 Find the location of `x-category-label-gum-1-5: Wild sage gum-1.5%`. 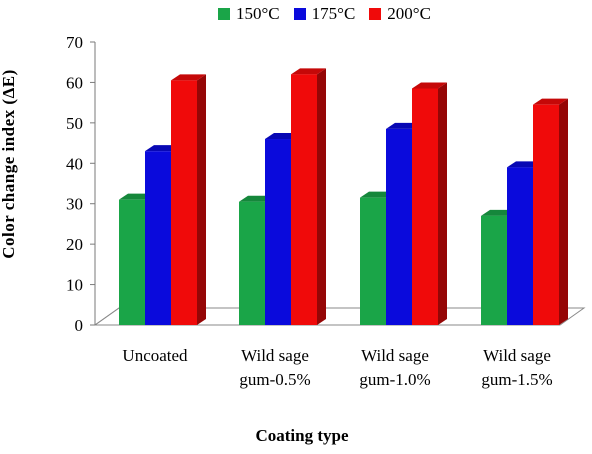

x-category-label-gum-1-5: Wild sage gum-1.5% is located at coordinates (517, 368).